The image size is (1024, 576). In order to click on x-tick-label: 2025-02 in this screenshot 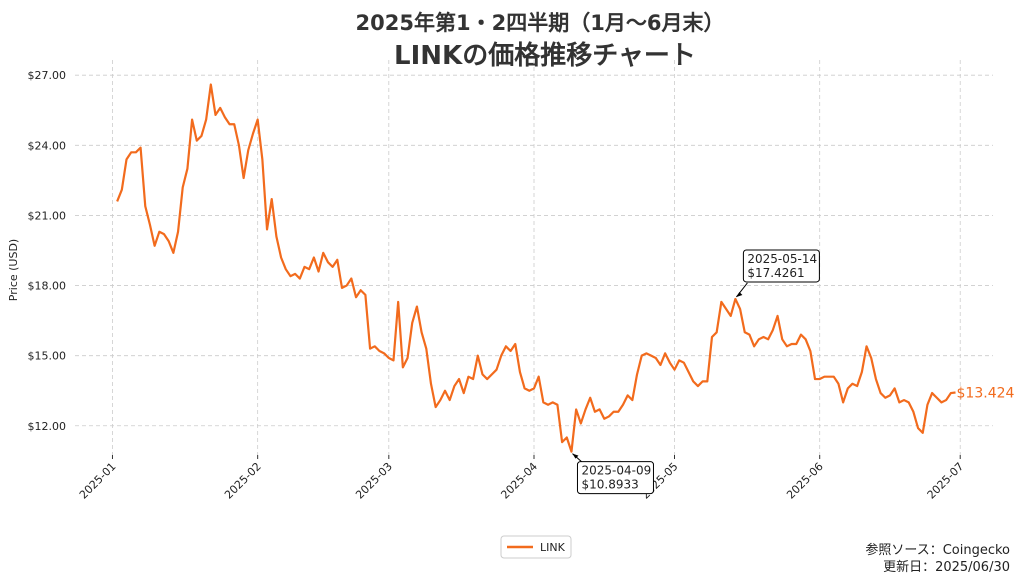, I will do `click(243, 481)`.